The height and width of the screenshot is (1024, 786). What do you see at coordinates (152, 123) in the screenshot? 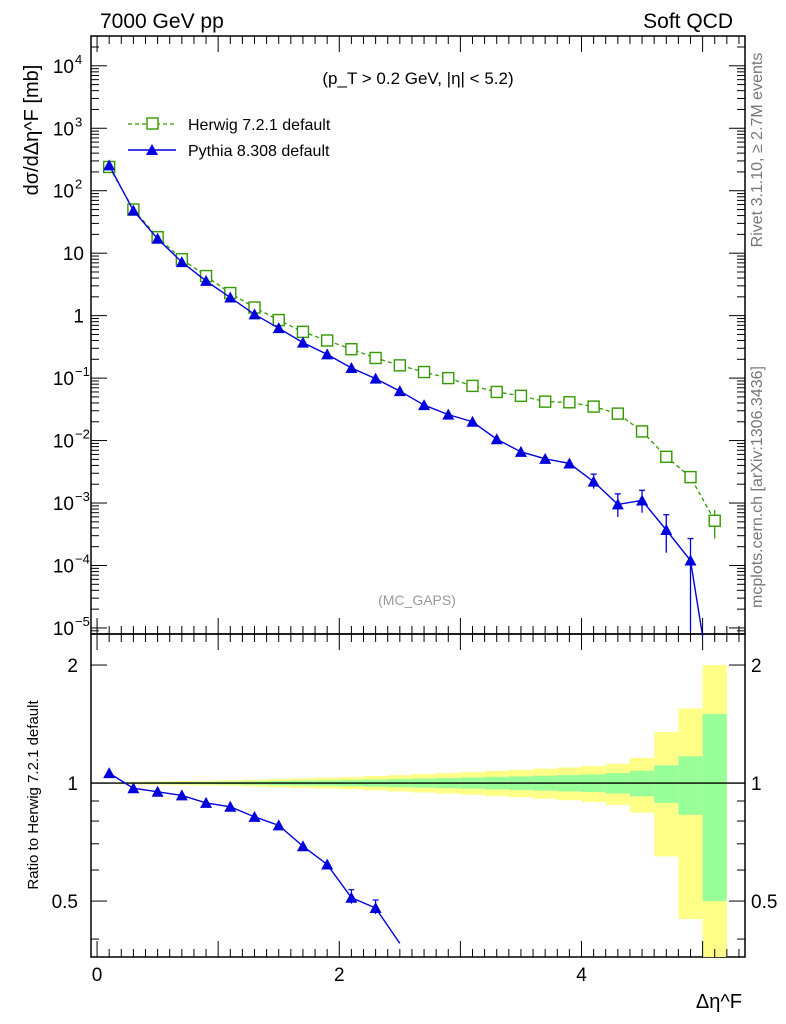
I see `legend-herwig-marker` at bounding box center [152, 123].